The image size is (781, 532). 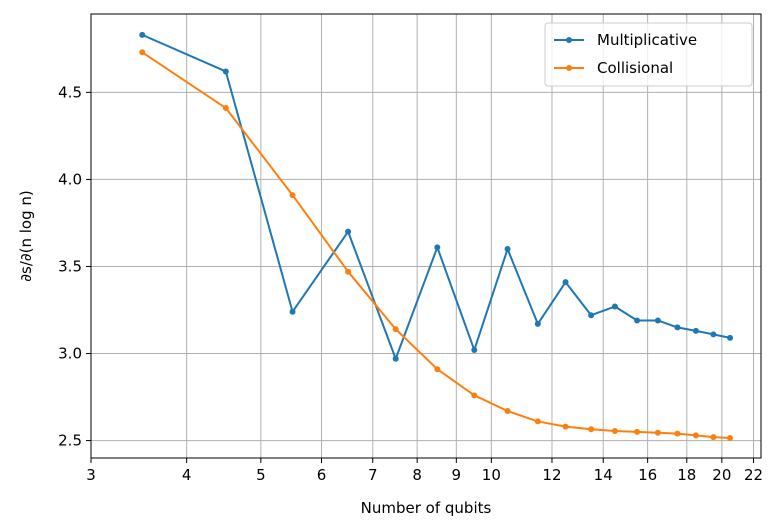 What do you see at coordinates (91, 475) in the screenshot?
I see `x-tick-label: 3` at bounding box center [91, 475].